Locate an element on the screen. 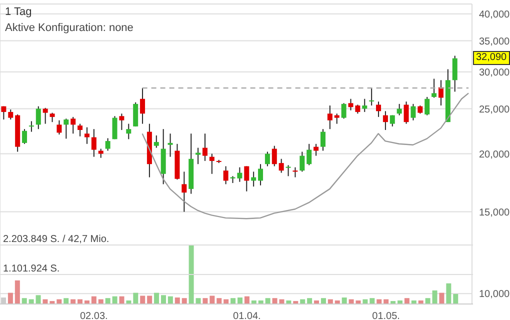 The image size is (510, 320). annotation: 32,090 is located at coordinates (491, 58).